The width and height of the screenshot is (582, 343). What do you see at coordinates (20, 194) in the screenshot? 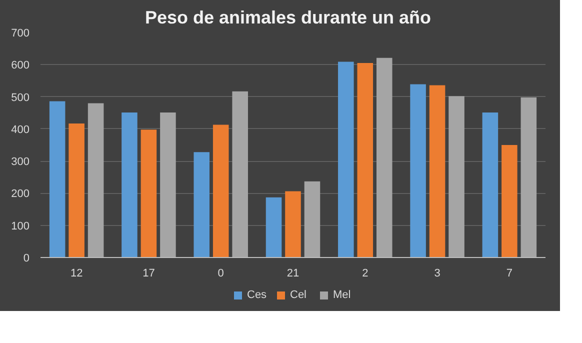
I see `y-tick-label: 200` at bounding box center [20, 194].